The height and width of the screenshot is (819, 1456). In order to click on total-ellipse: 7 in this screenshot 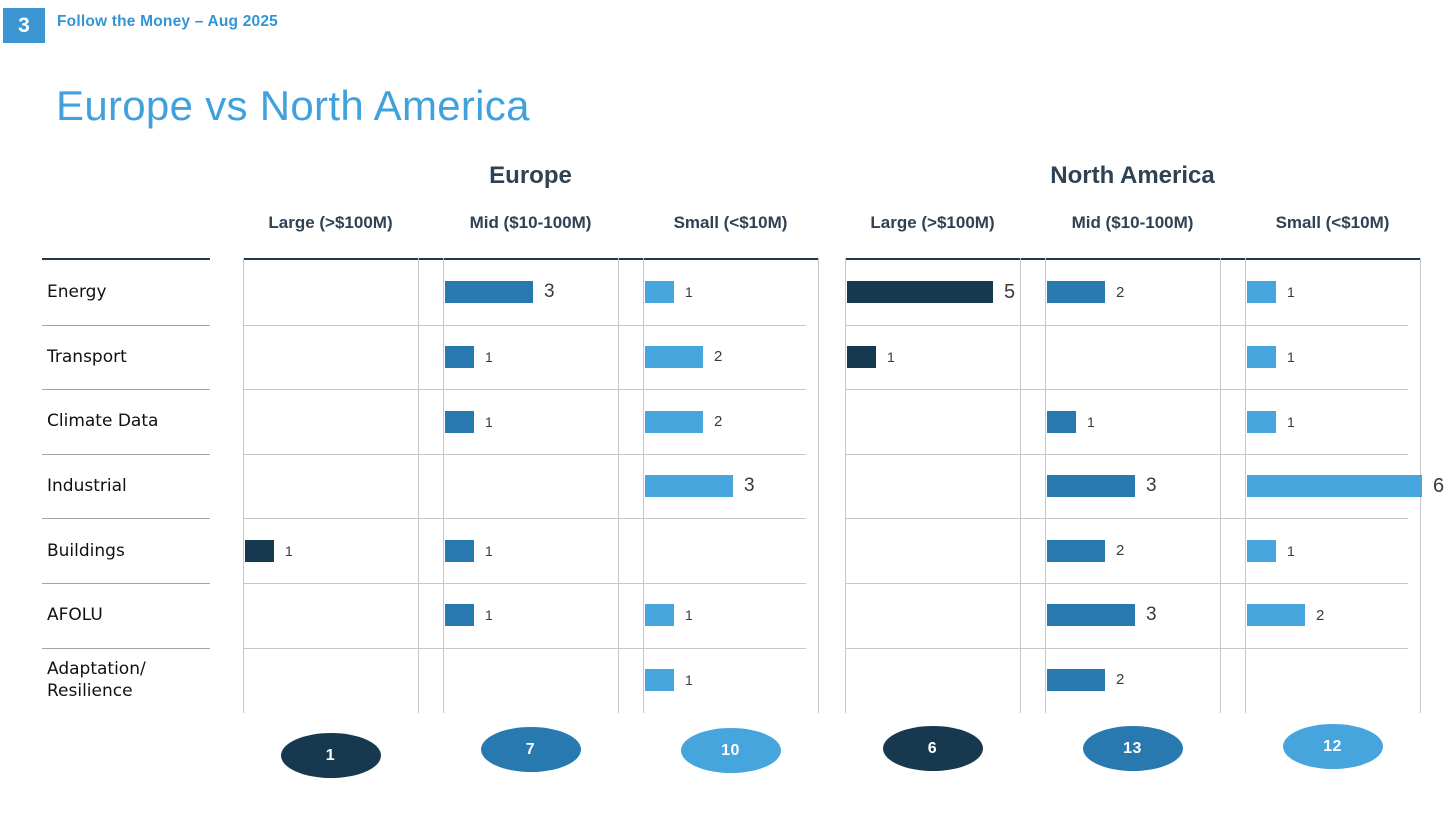, I will do `click(530, 749)`.